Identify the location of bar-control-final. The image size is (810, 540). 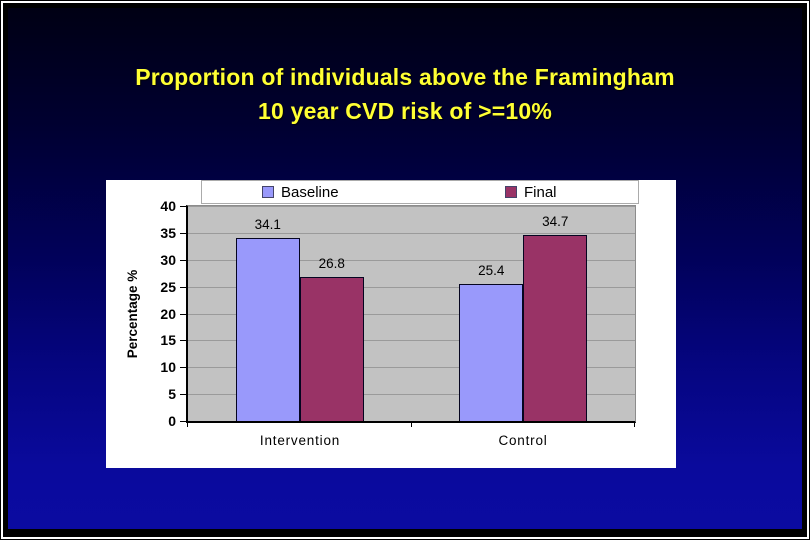
(555, 327).